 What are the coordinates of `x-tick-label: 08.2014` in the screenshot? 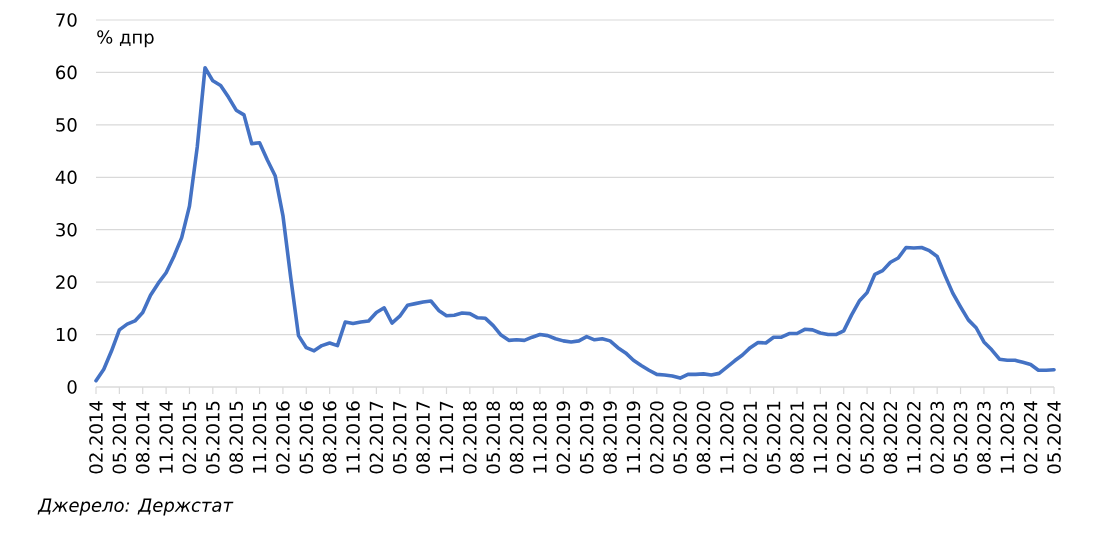 It's located at (142, 437).